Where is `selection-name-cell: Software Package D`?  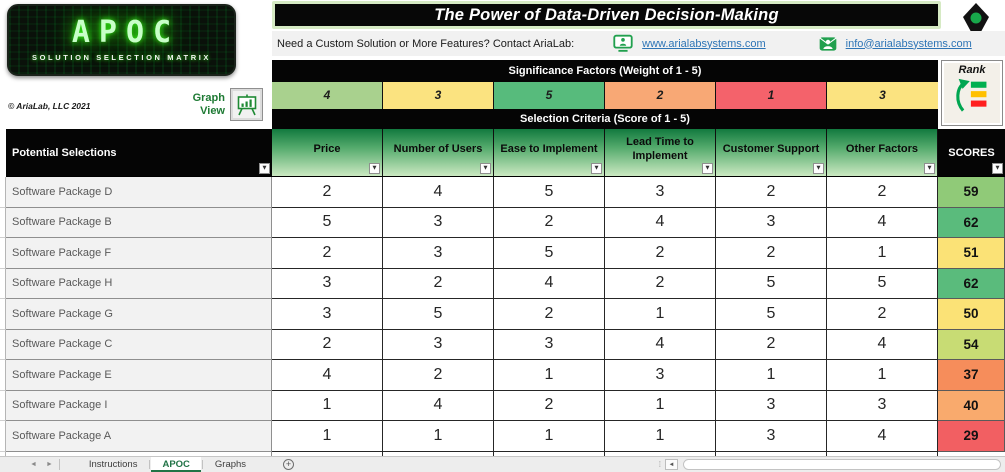
selection-name-cell: Software Package D is located at coordinates (139, 192).